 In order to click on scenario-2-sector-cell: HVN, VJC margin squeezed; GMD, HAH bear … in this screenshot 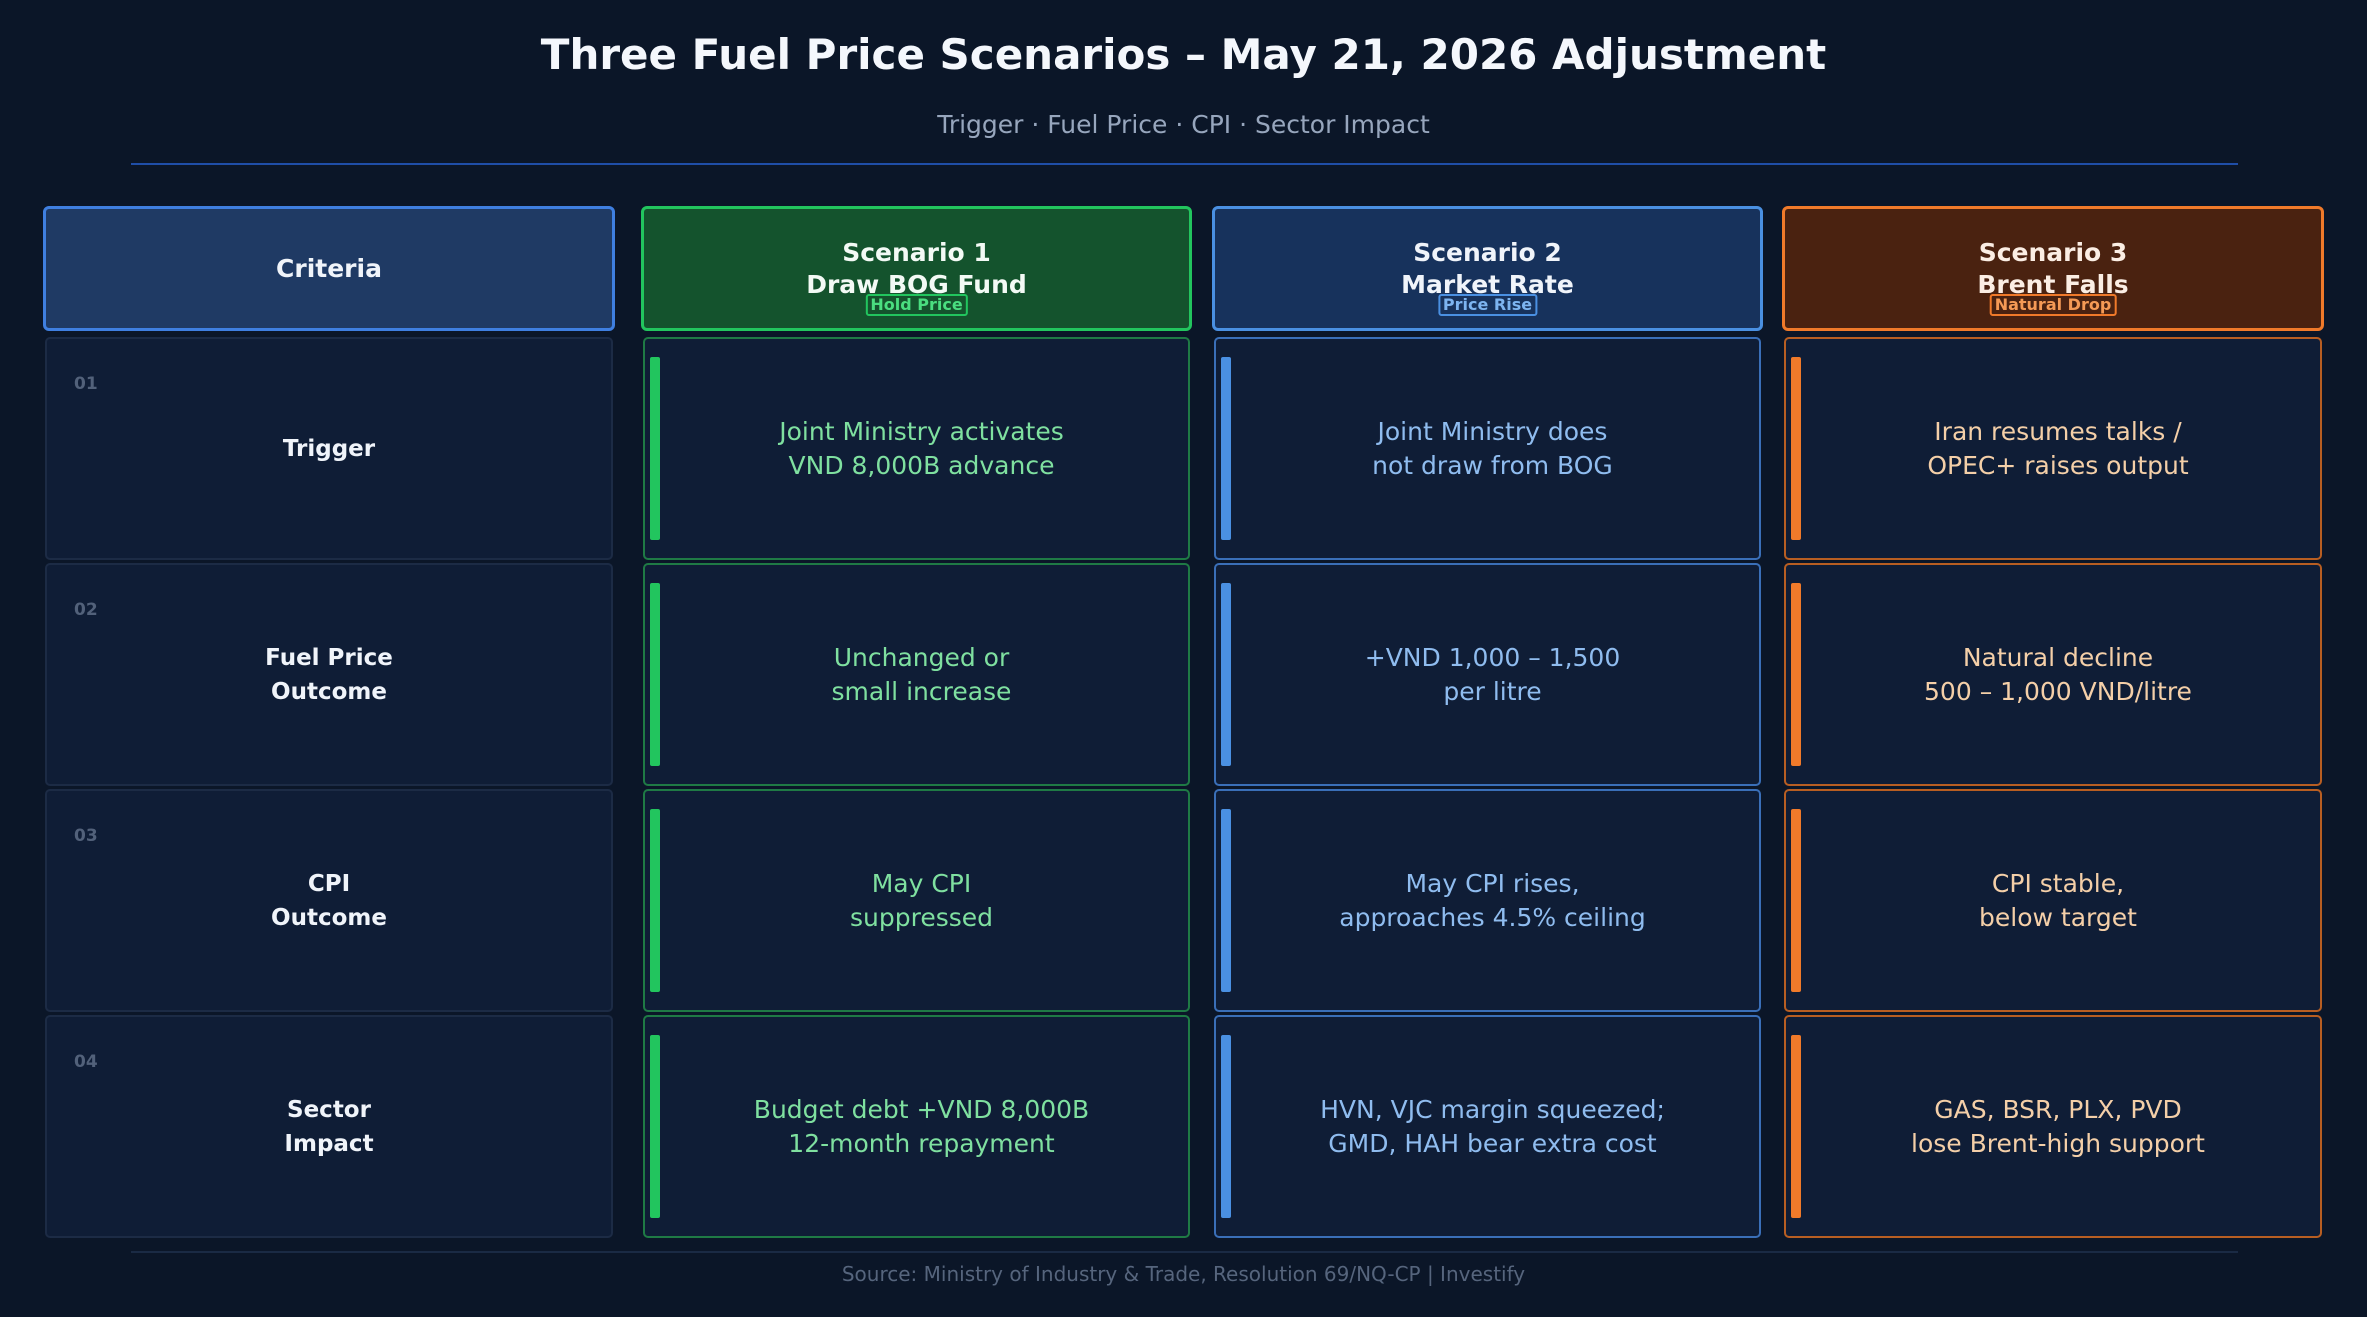, I will do `click(1487, 1126)`.